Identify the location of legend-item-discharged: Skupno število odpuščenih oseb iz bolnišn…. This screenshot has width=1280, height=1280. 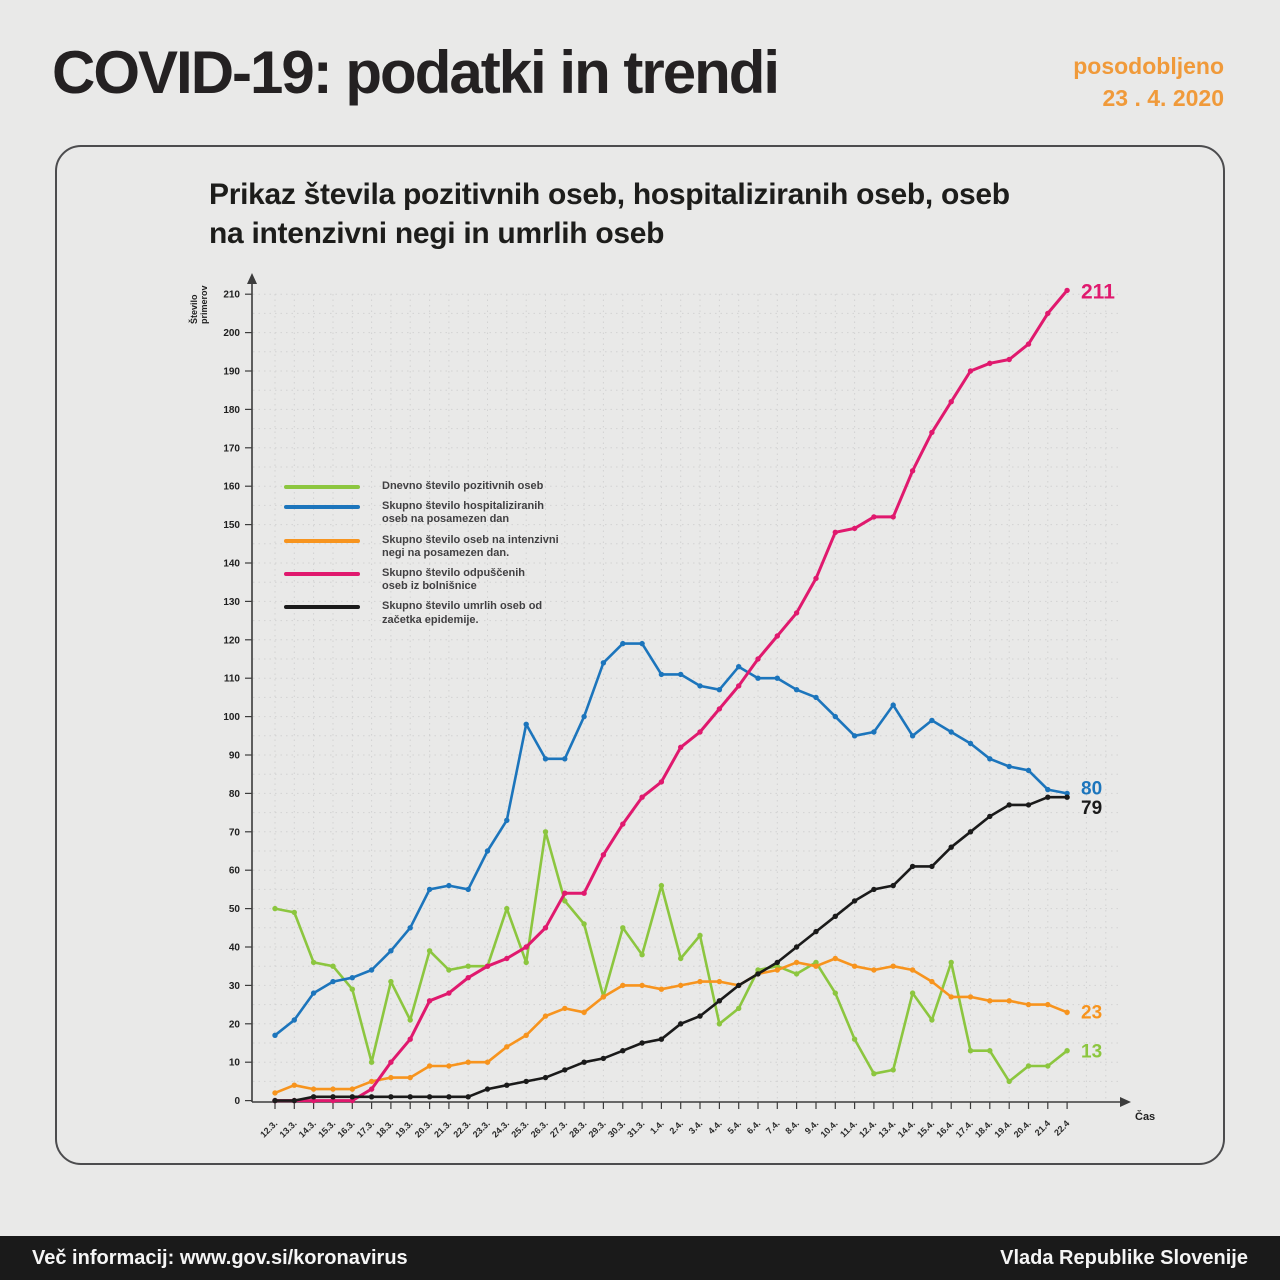
(434, 580).